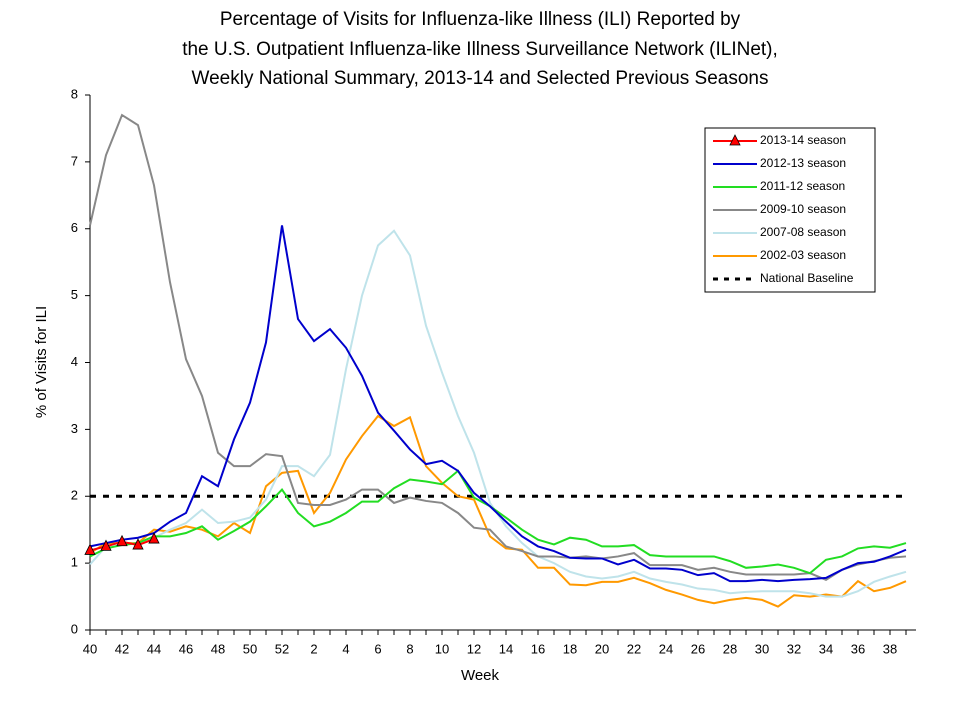 The image size is (960, 720). Describe the element at coordinates (803, 163) in the screenshot. I see `legend-label: 2012-13 season` at that location.